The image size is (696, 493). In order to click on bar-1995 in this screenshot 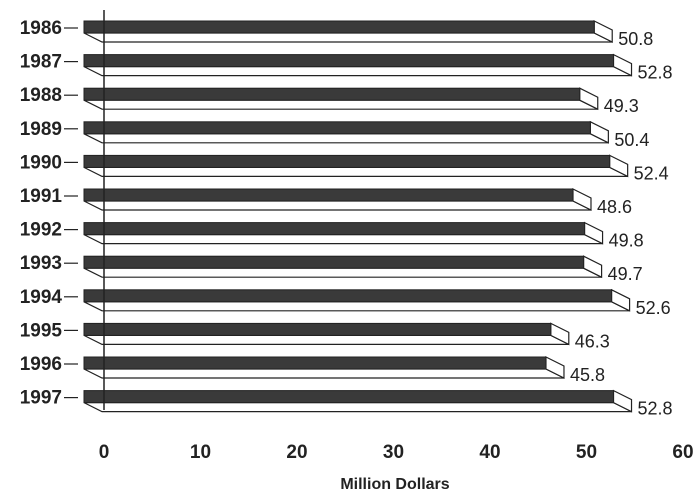, I will do `click(326, 334)`.